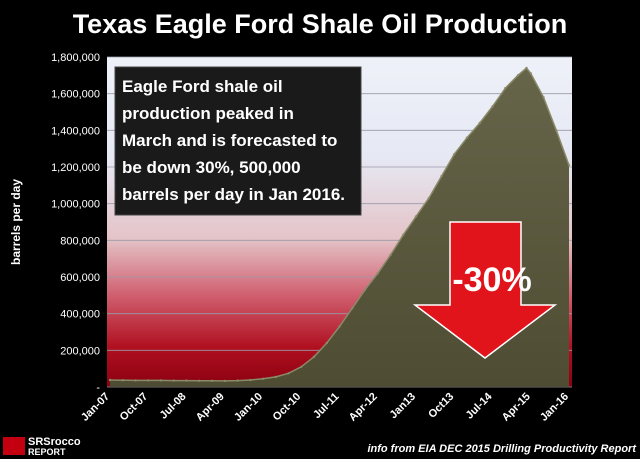 Image resolution: width=640 pixels, height=459 pixels. I want to click on x-tick-label: Jul-08, so click(173, 406).